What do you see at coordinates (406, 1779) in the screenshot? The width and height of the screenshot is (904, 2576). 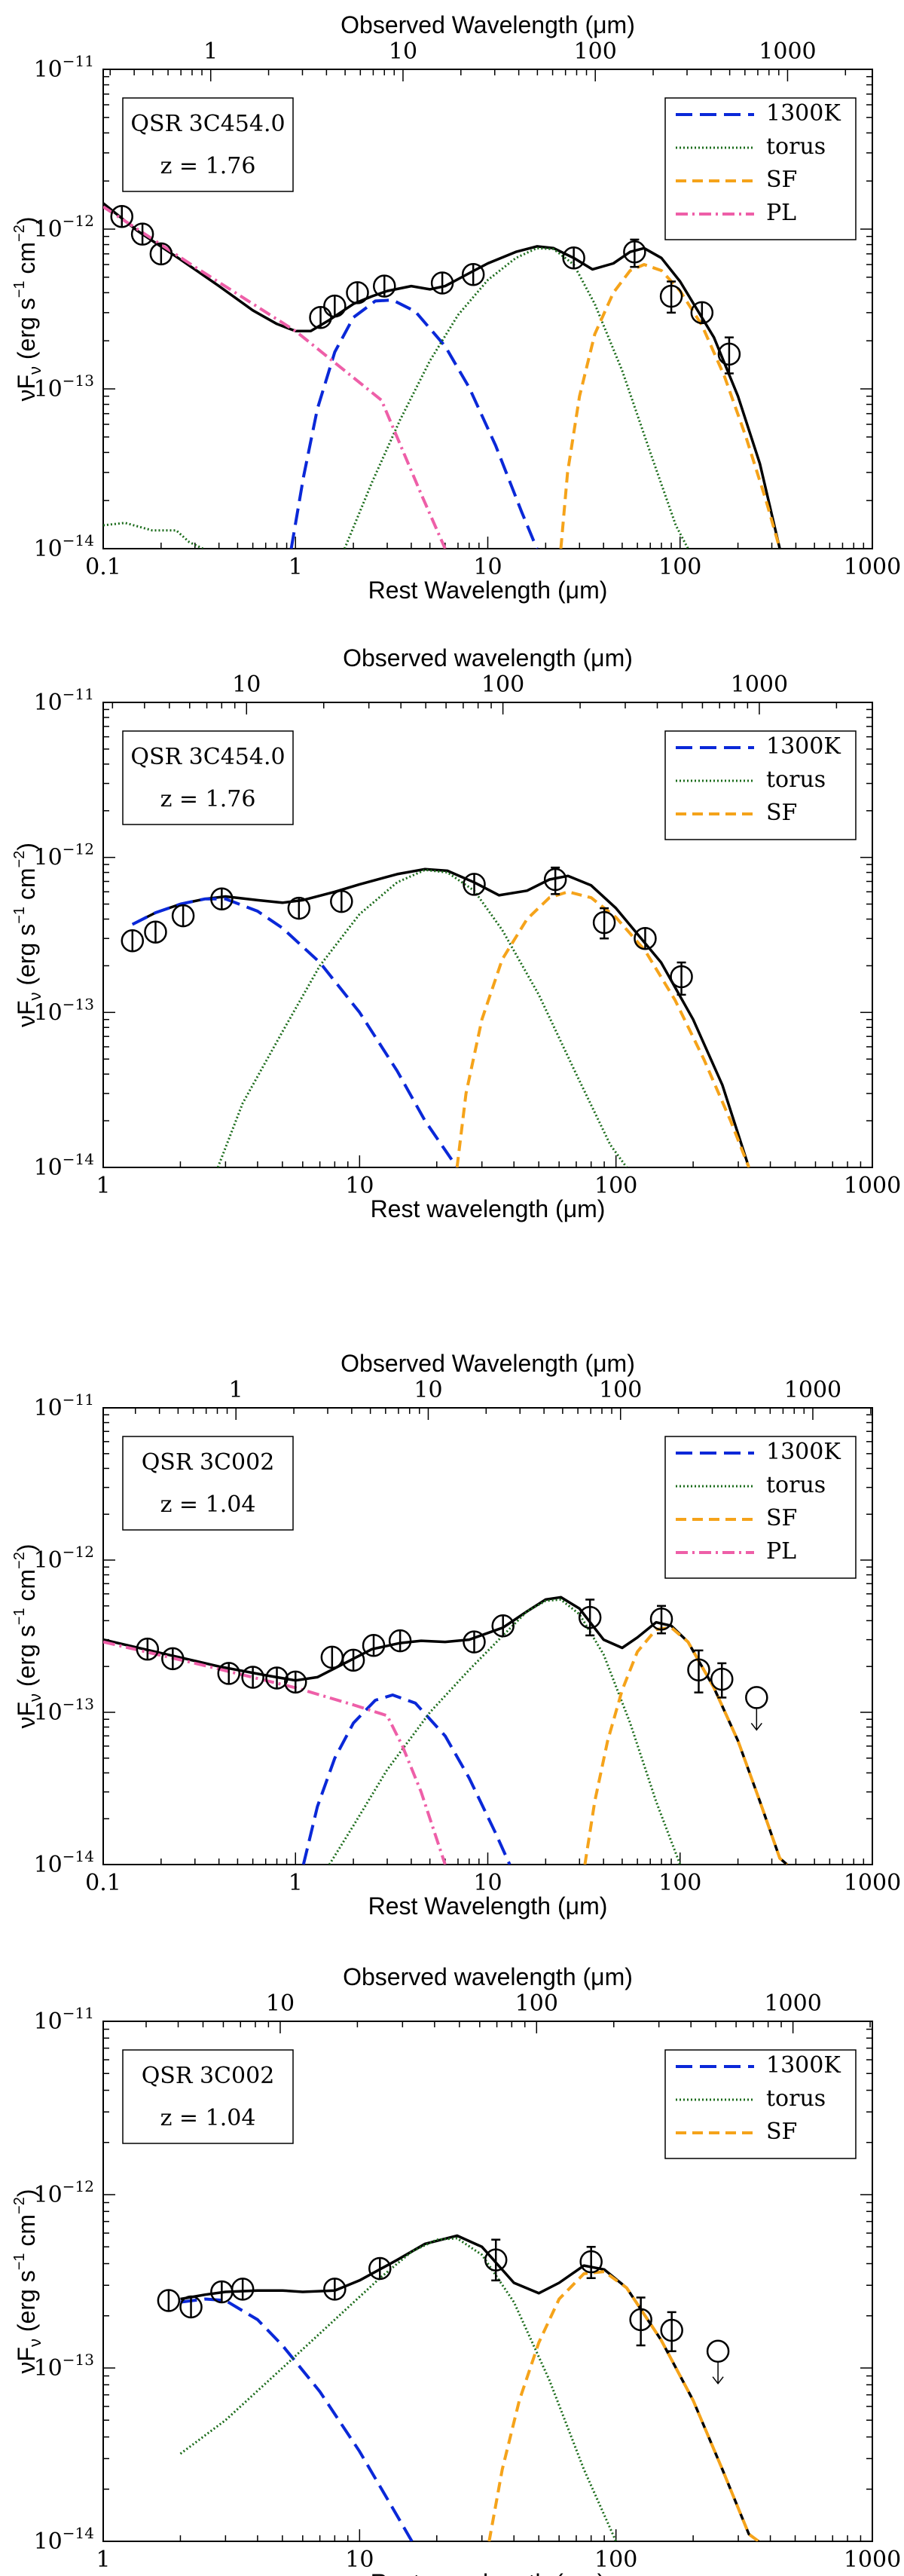 I see `series-1300k` at bounding box center [406, 1779].